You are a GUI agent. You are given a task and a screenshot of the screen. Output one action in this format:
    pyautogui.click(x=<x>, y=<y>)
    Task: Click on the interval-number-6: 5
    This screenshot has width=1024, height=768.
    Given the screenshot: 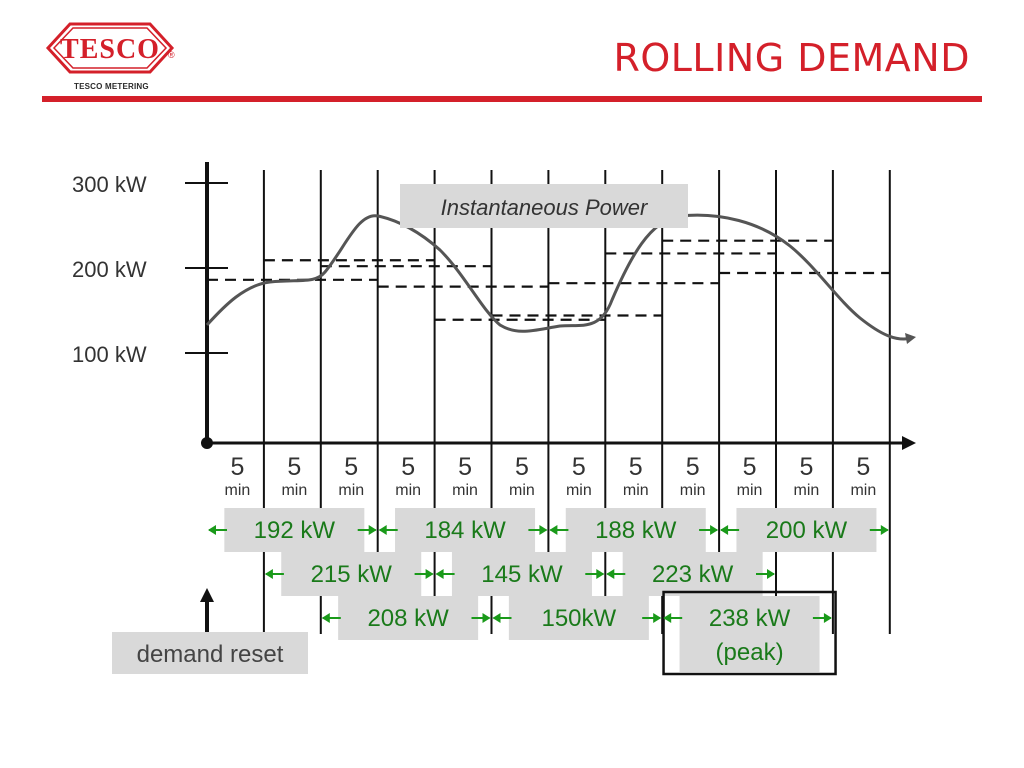 What is the action you would take?
    pyautogui.click(x=522, y=467)
    